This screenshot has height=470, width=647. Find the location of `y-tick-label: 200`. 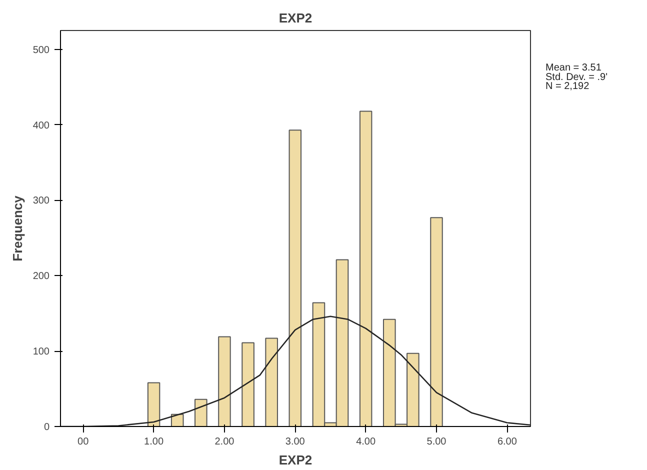

y-tick-label: 200 is located at coordinates (41, 276).